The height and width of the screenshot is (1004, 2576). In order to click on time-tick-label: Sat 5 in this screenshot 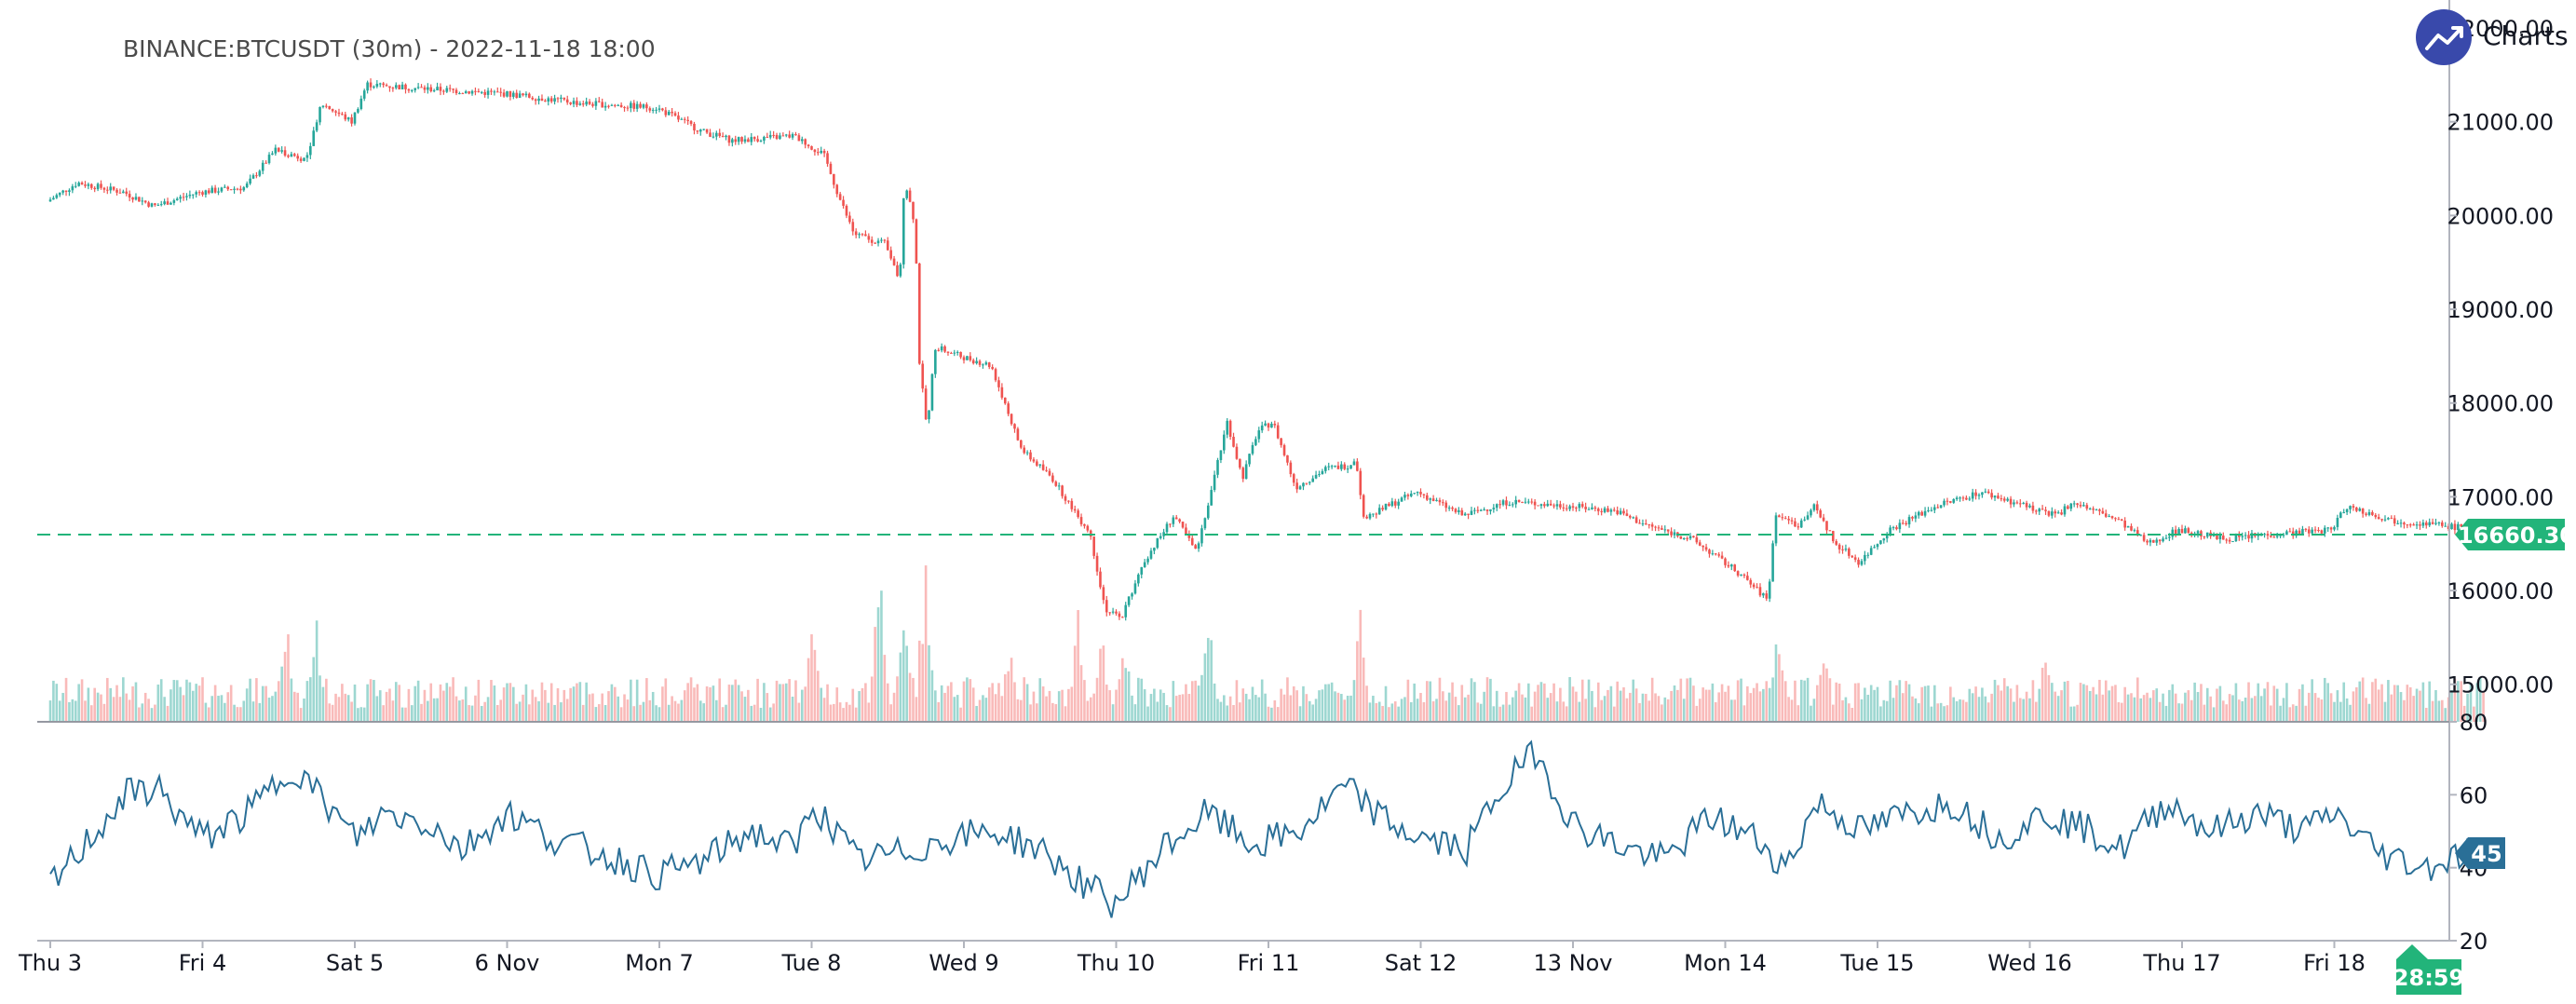, I will do `click(355, 963)`.